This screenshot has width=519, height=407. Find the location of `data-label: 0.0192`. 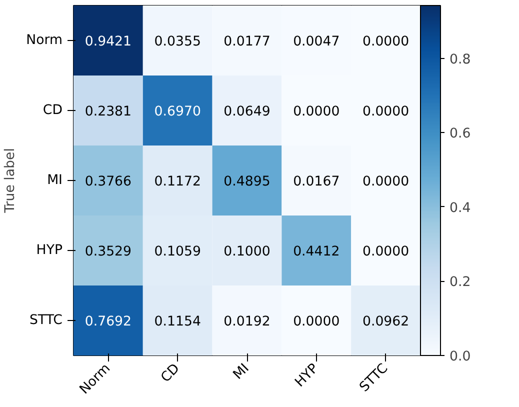

data-label: 0.0192 is located at coordinates (247, 322).